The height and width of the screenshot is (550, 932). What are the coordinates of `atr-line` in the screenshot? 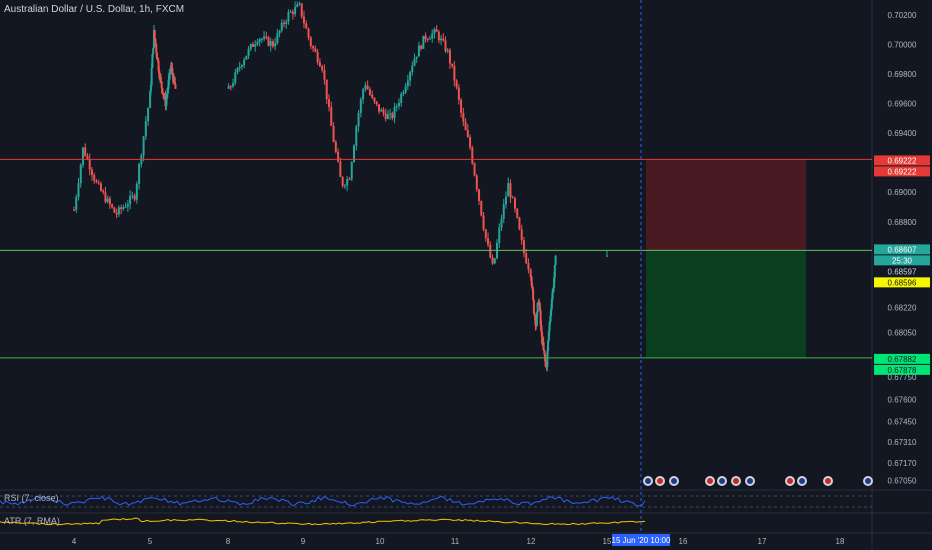 It's located at (323, 521).